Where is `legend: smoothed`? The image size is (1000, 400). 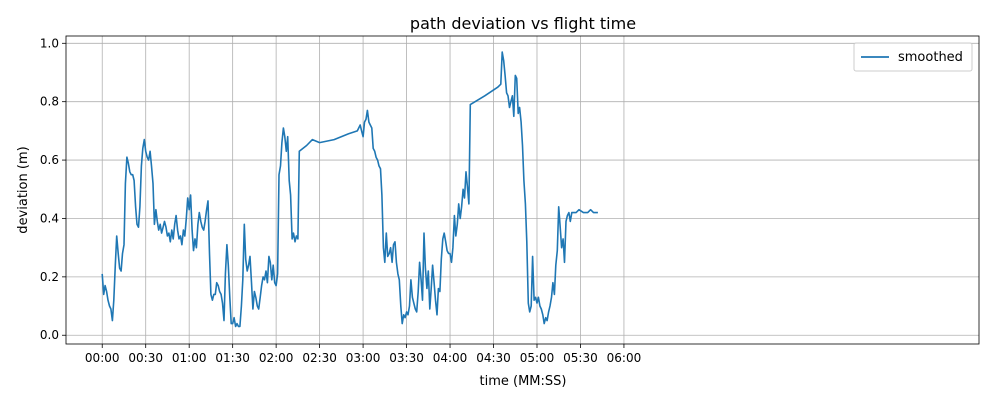
legend: smoothed is located at coordinates (913, 57).